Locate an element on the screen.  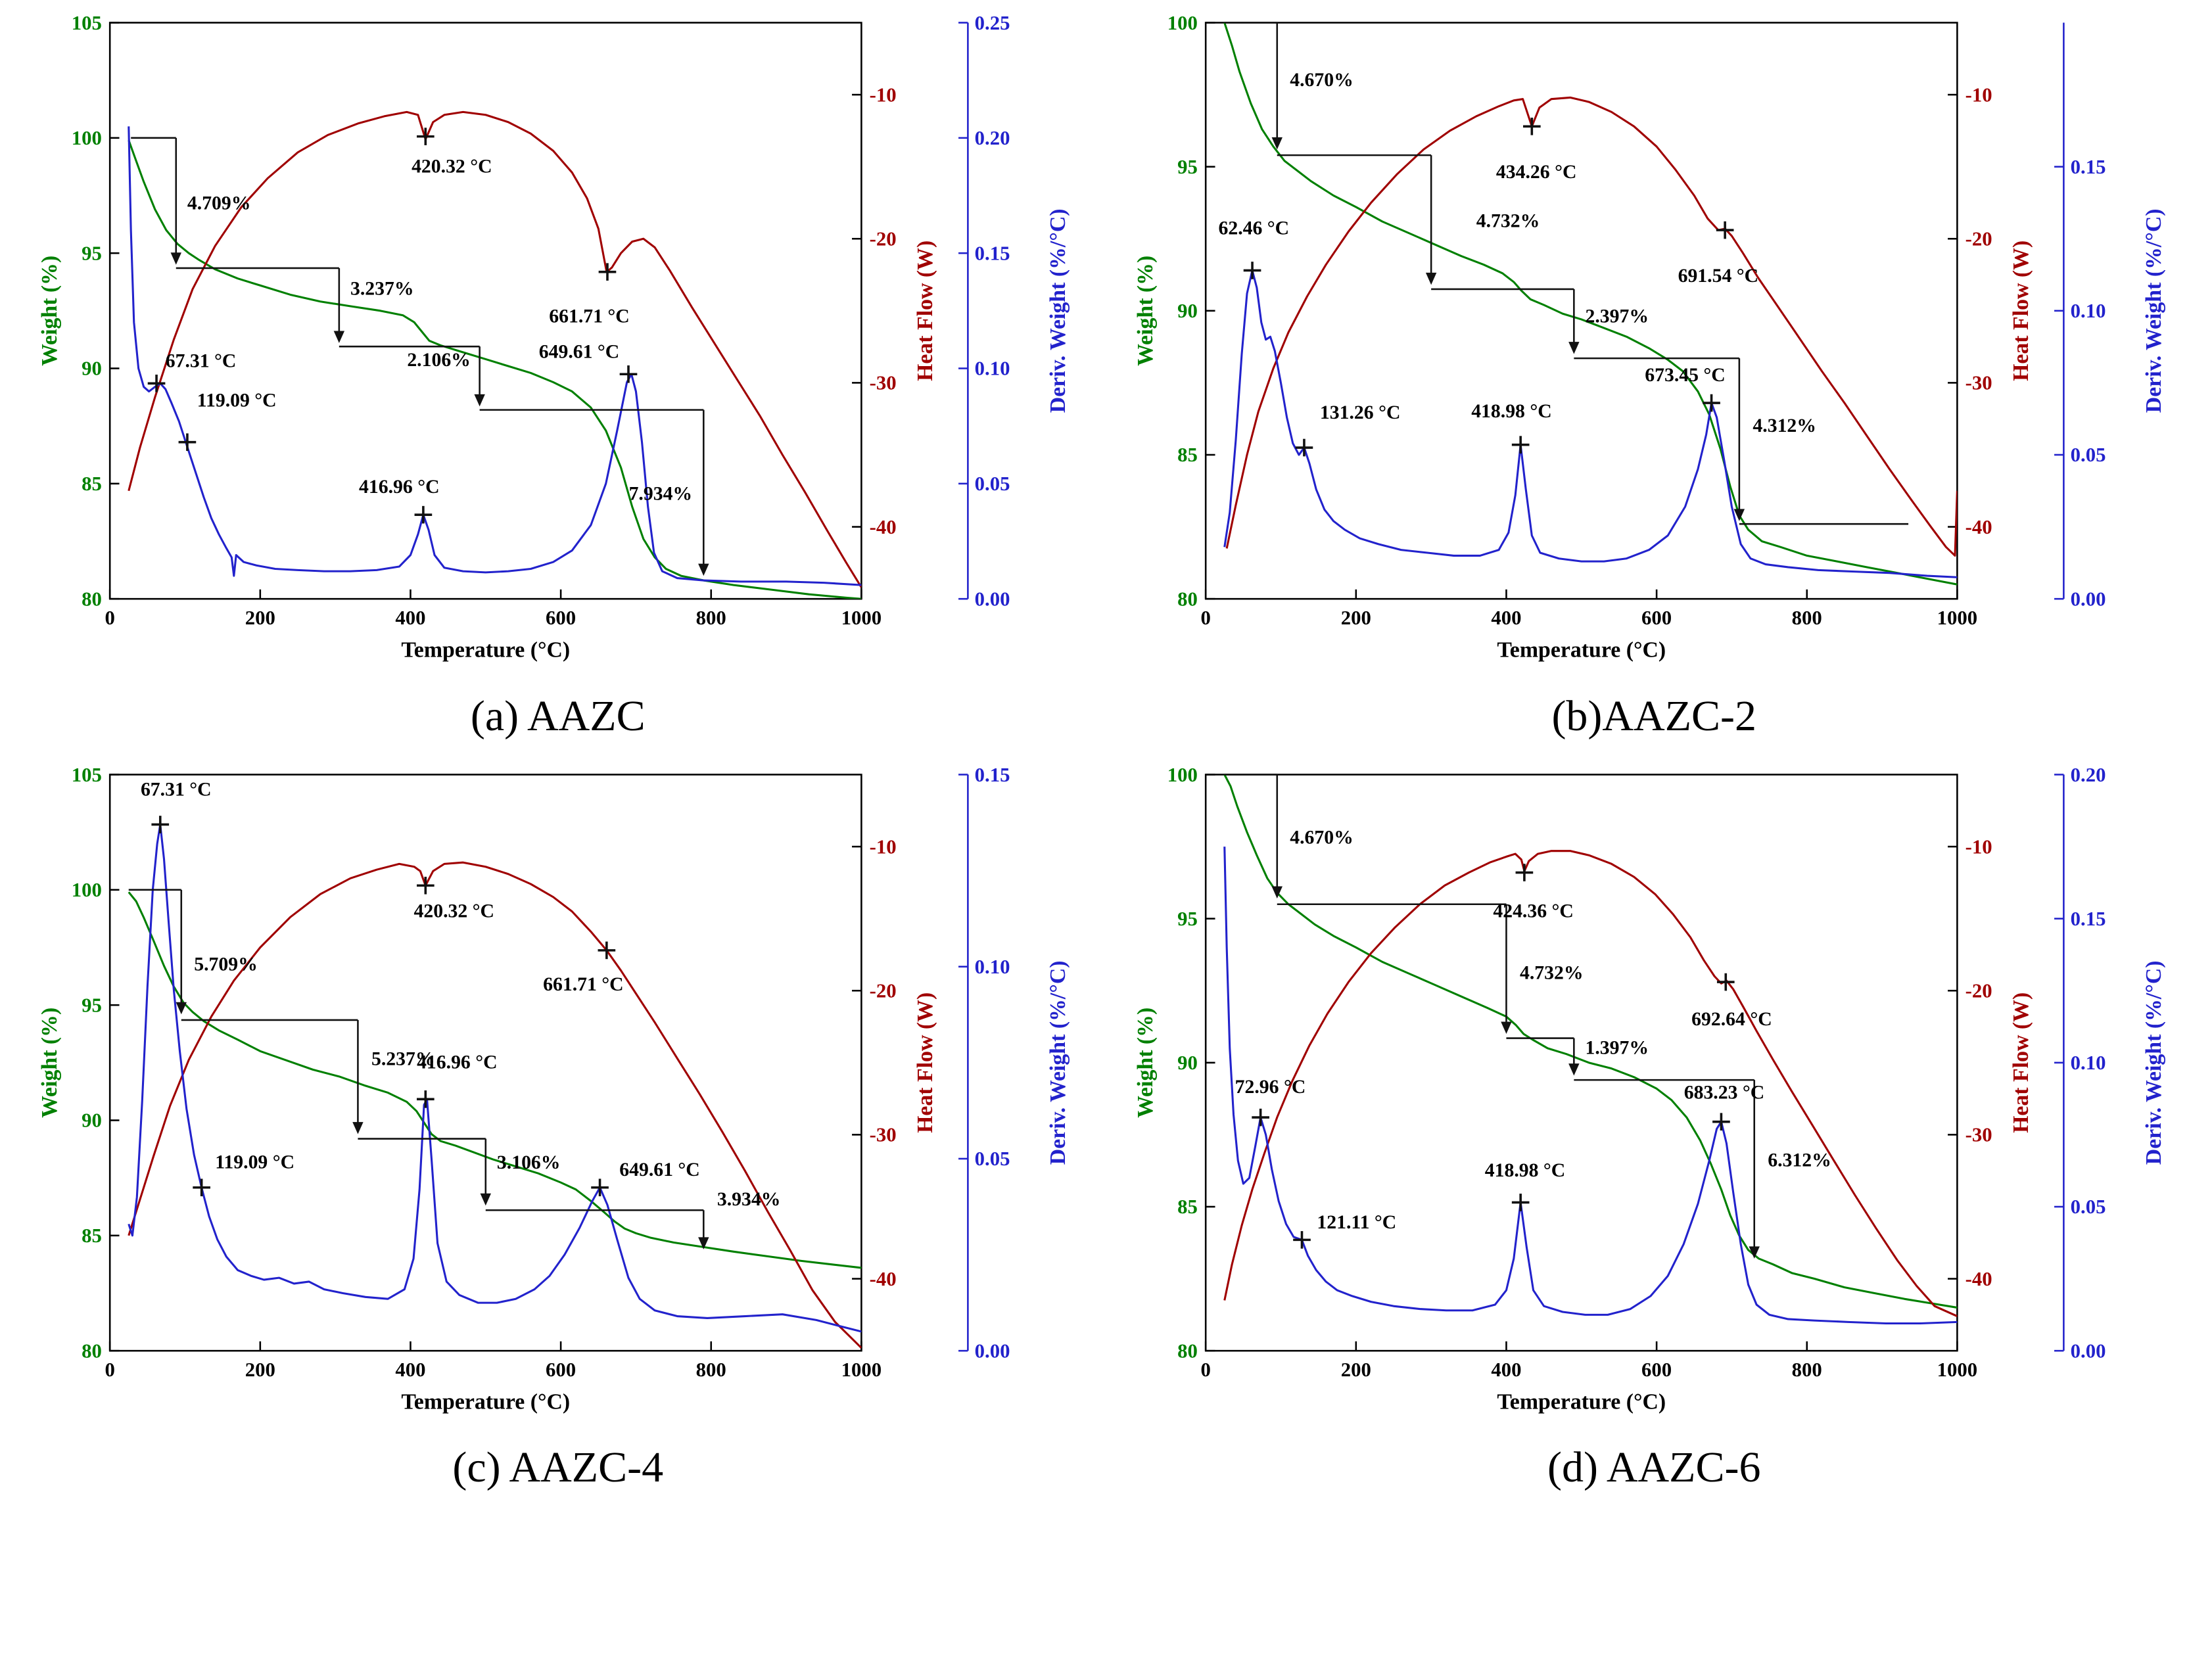
peak-temperature-label: 418.98 °C is located at coordinates (1511, 411).